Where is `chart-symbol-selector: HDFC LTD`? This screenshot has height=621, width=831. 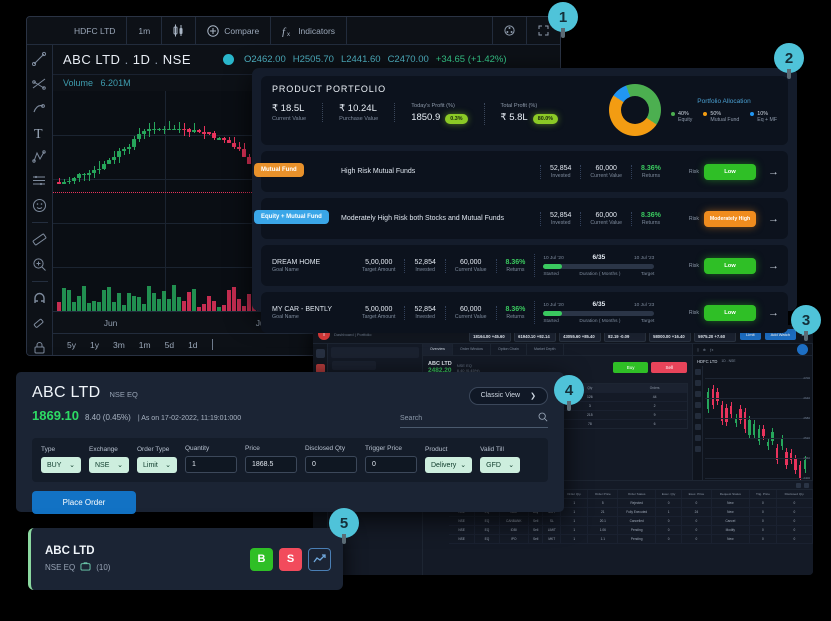 chart-symbol-selector: HDFC LTD is located at coordinates (95, 31).